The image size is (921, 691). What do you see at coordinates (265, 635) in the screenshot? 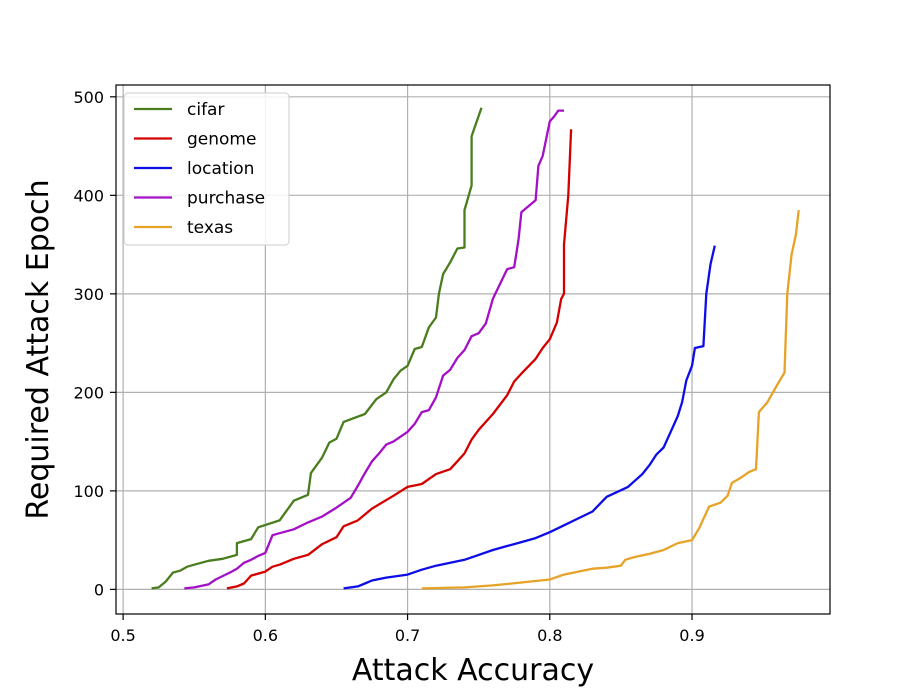
I see `x-tick-label: 0.6` at bounding box center [265, 635].